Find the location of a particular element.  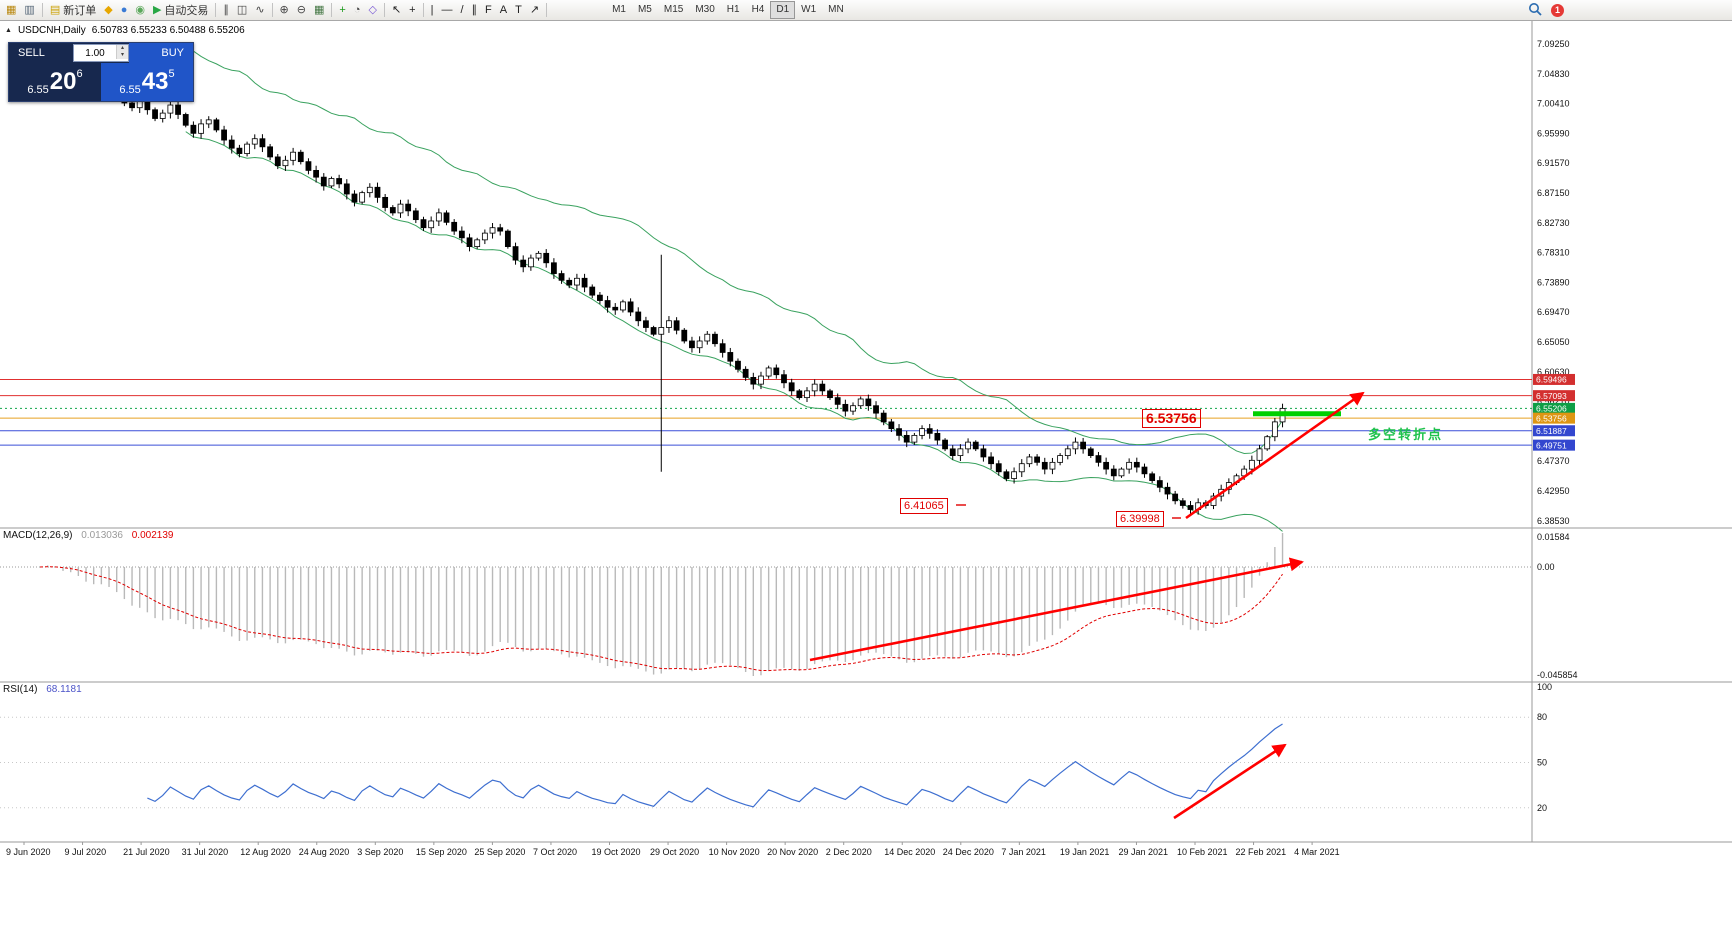

label-tool-button: T is located at coordinates (518, 10).